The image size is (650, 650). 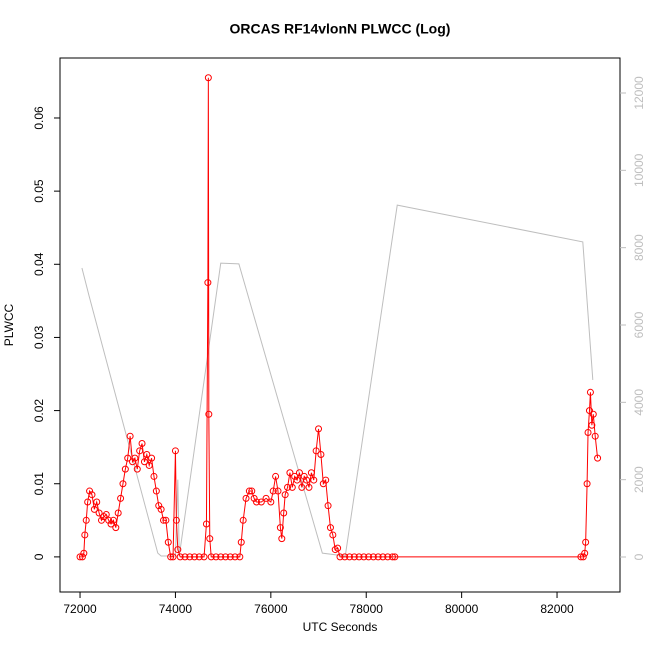 What do you see at coordinates (367, 609) in the screenshot?
I see `x-tick-label: 78000` at bounding box center [367, 609].